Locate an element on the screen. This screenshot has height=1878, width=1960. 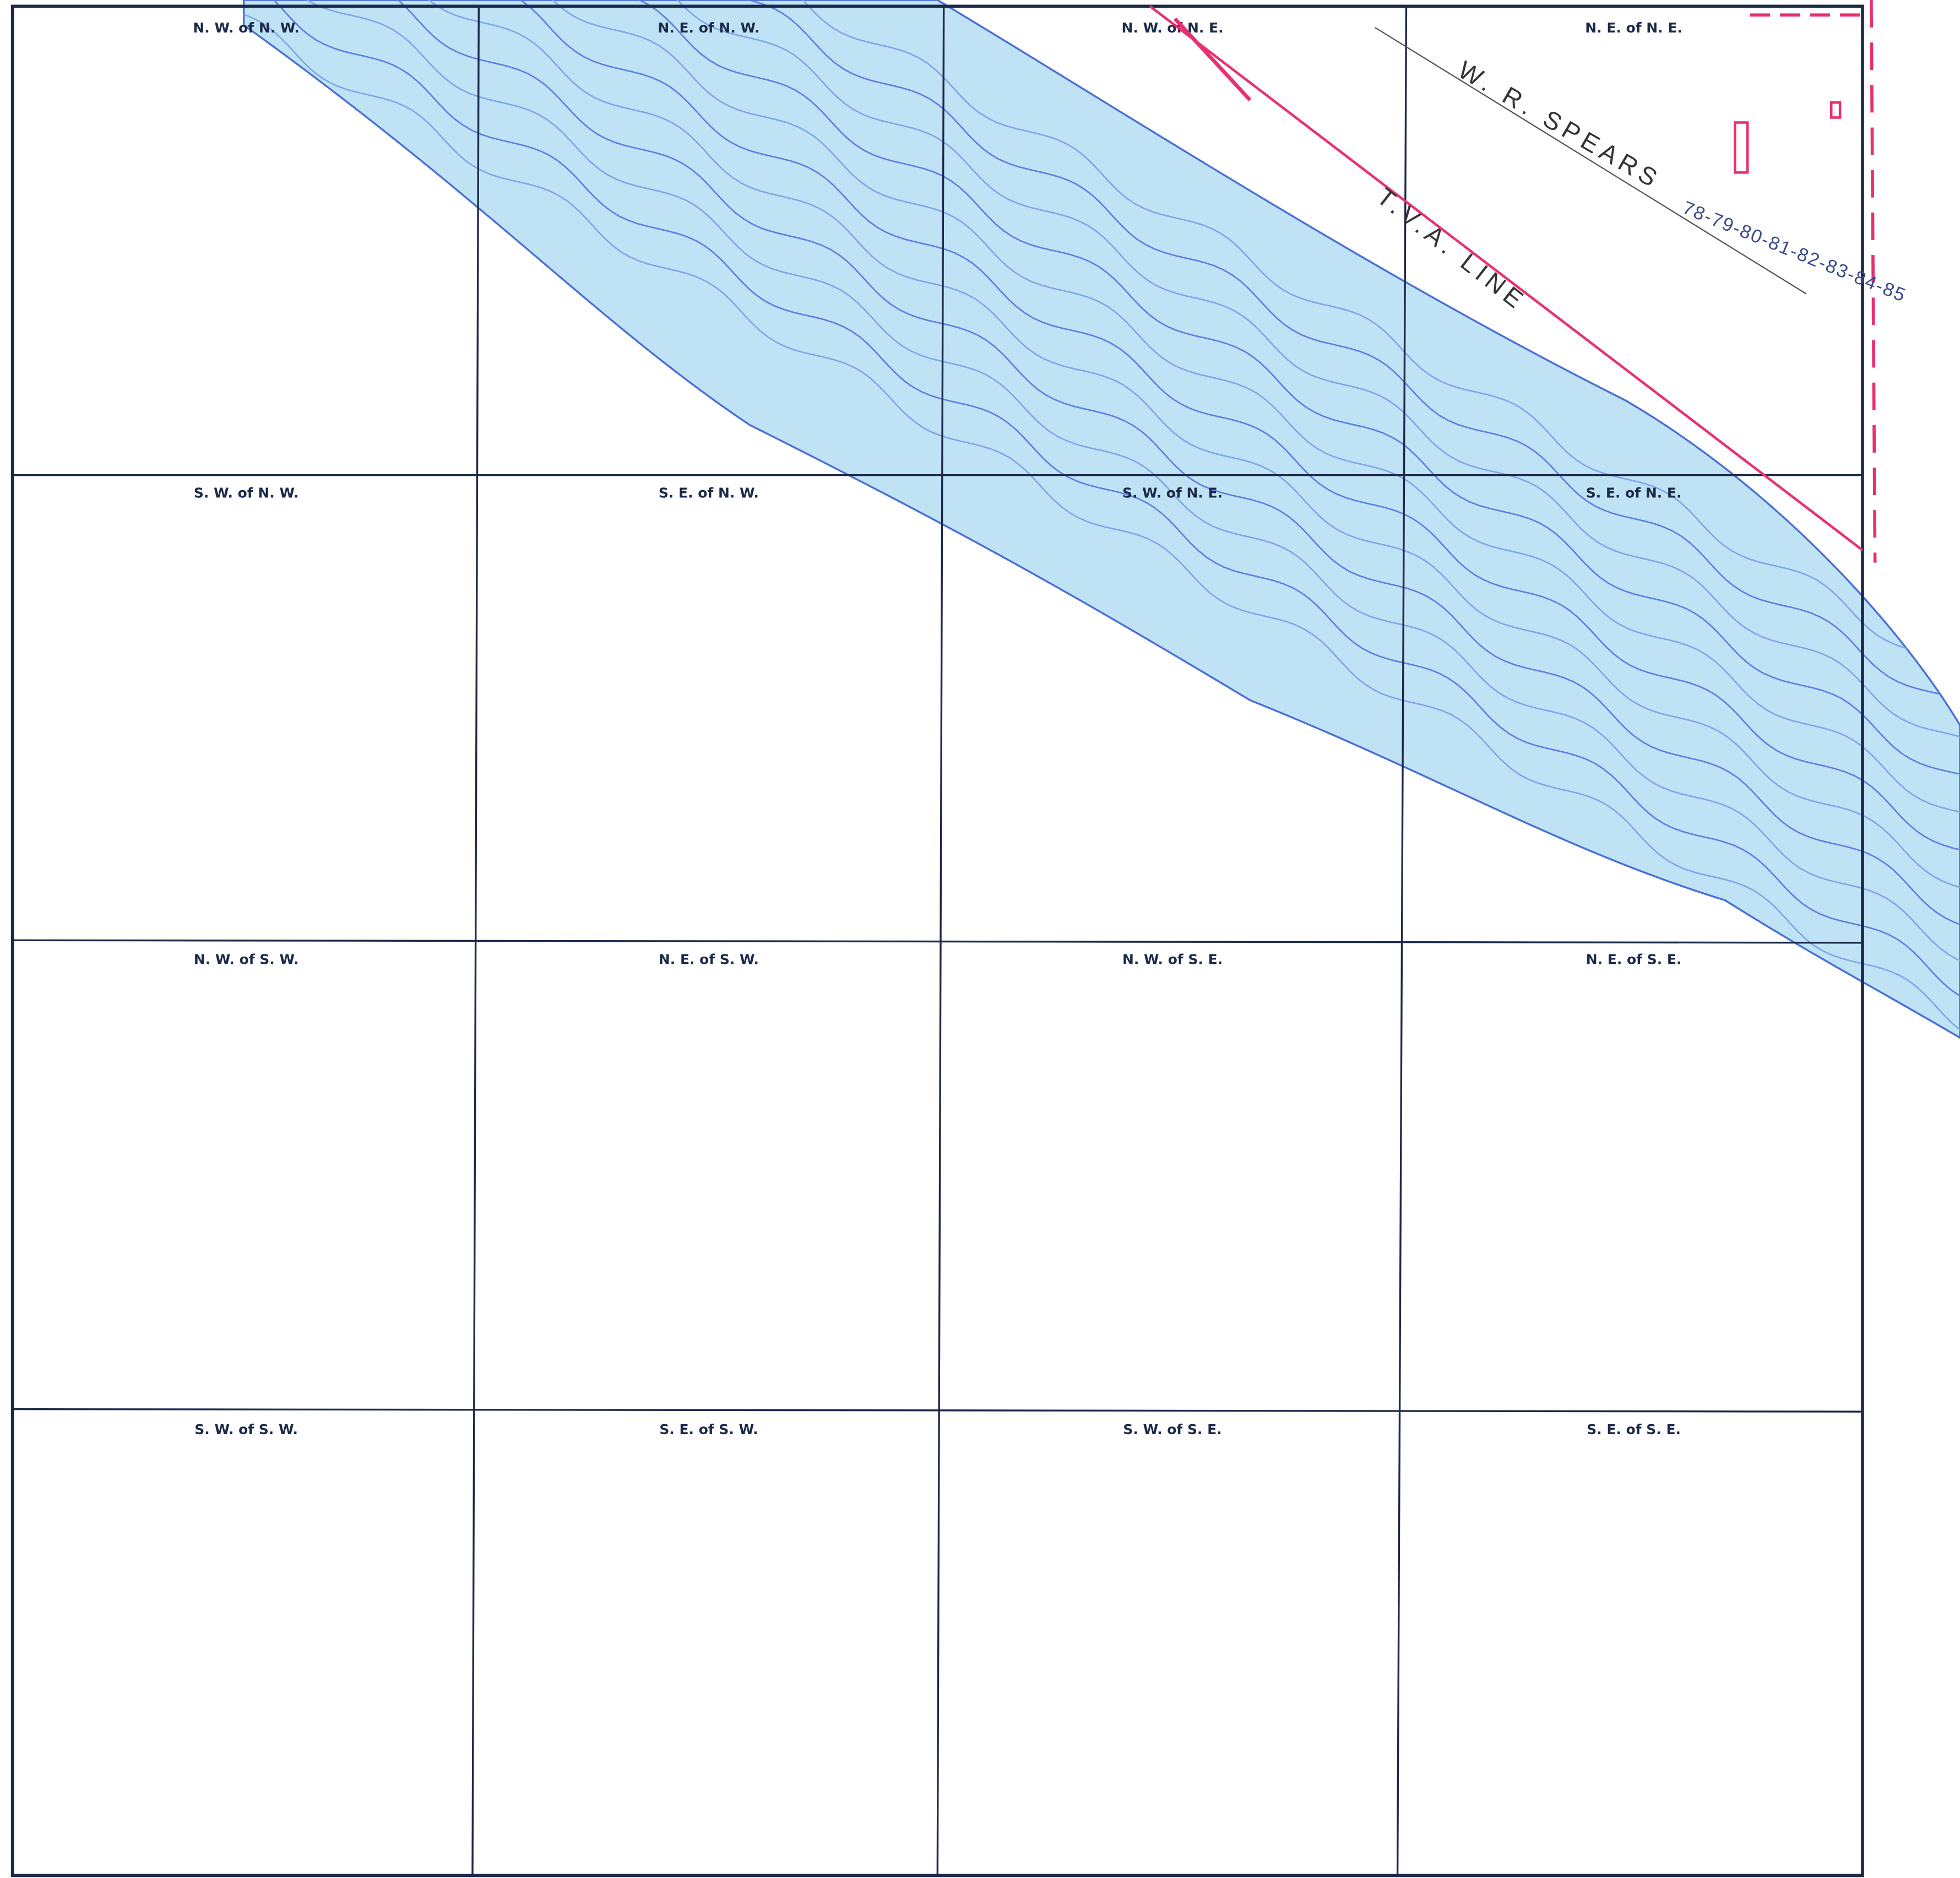
tva-boundary is located at coordinates (1506, 278).